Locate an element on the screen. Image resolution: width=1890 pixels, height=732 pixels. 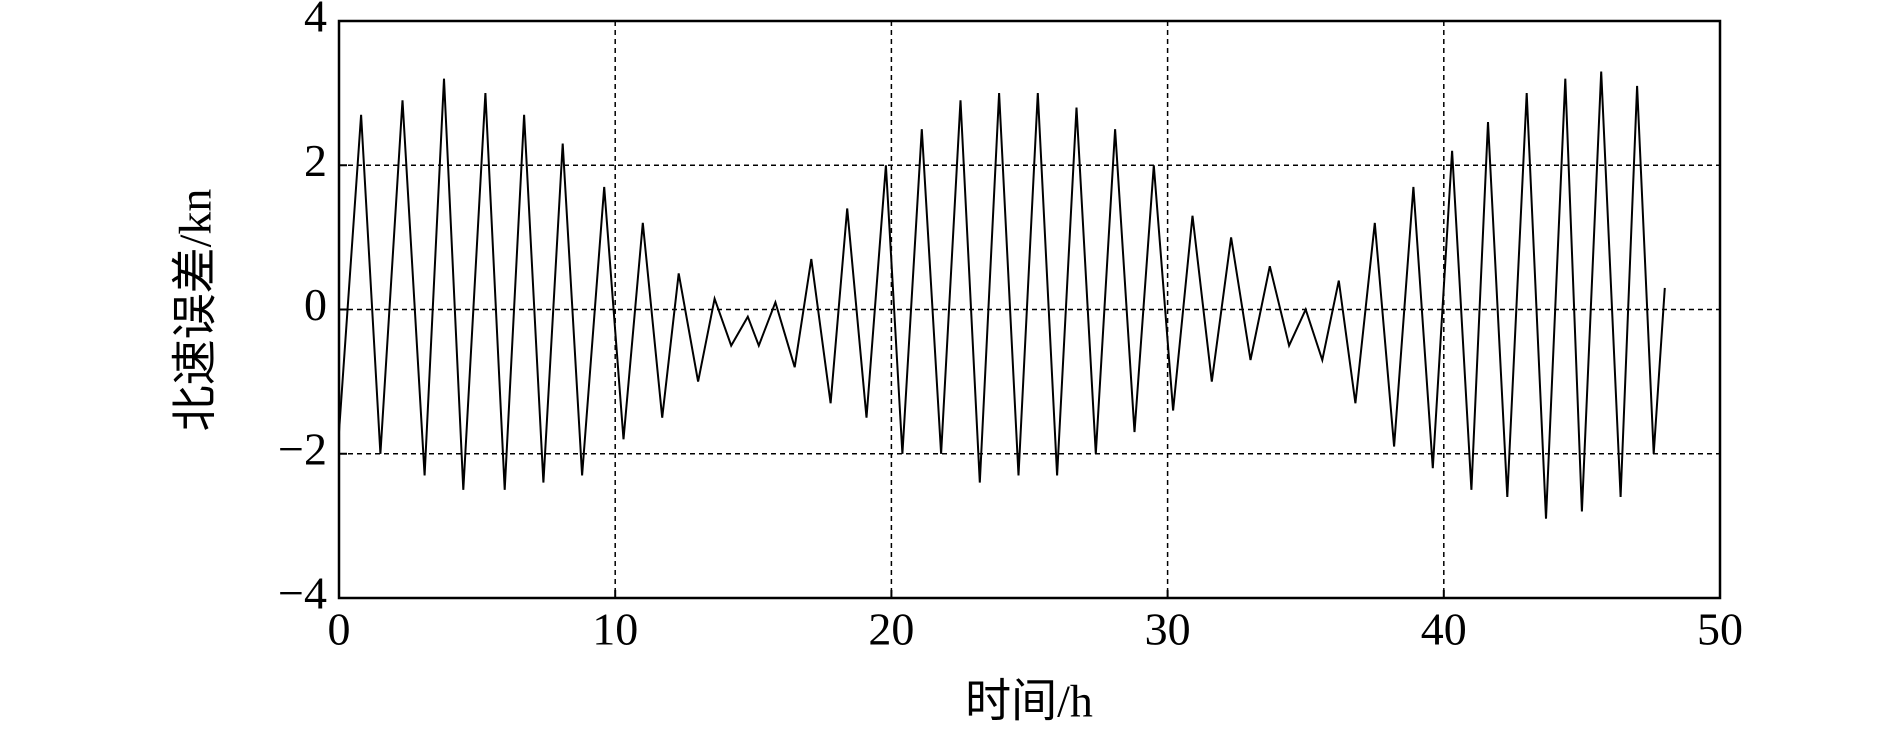
x-tick-label: 0 is located at coordinates (339, 629).